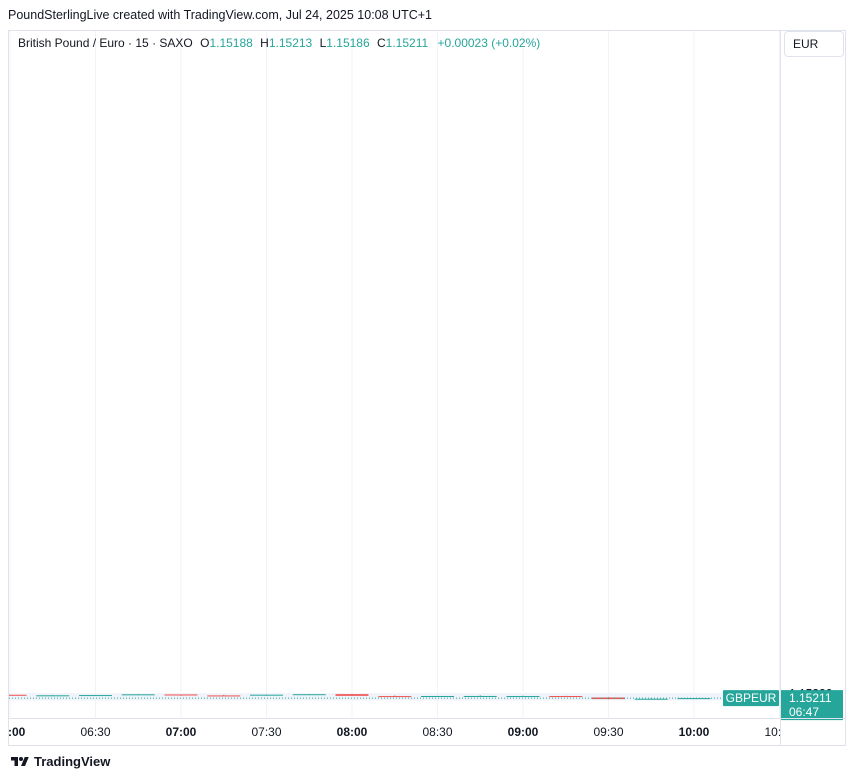 This screenshot has height=780, width=858. Describe the element at coordinates (266, 732) in the screenshot. I see `x-tick-label: 07:30` at that location.